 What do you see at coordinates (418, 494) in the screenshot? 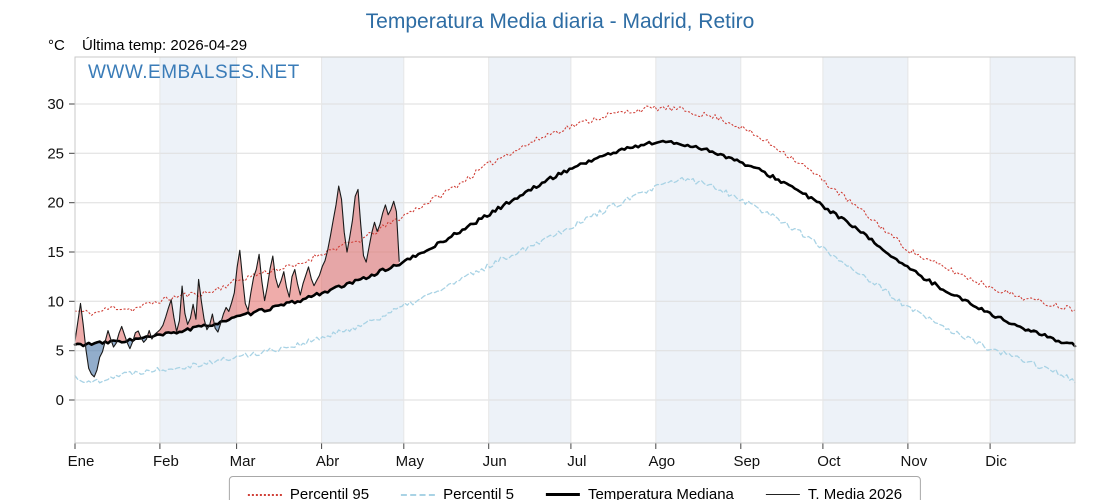
I see `percentil-5-line-icon` at bounding box center [418, 494].